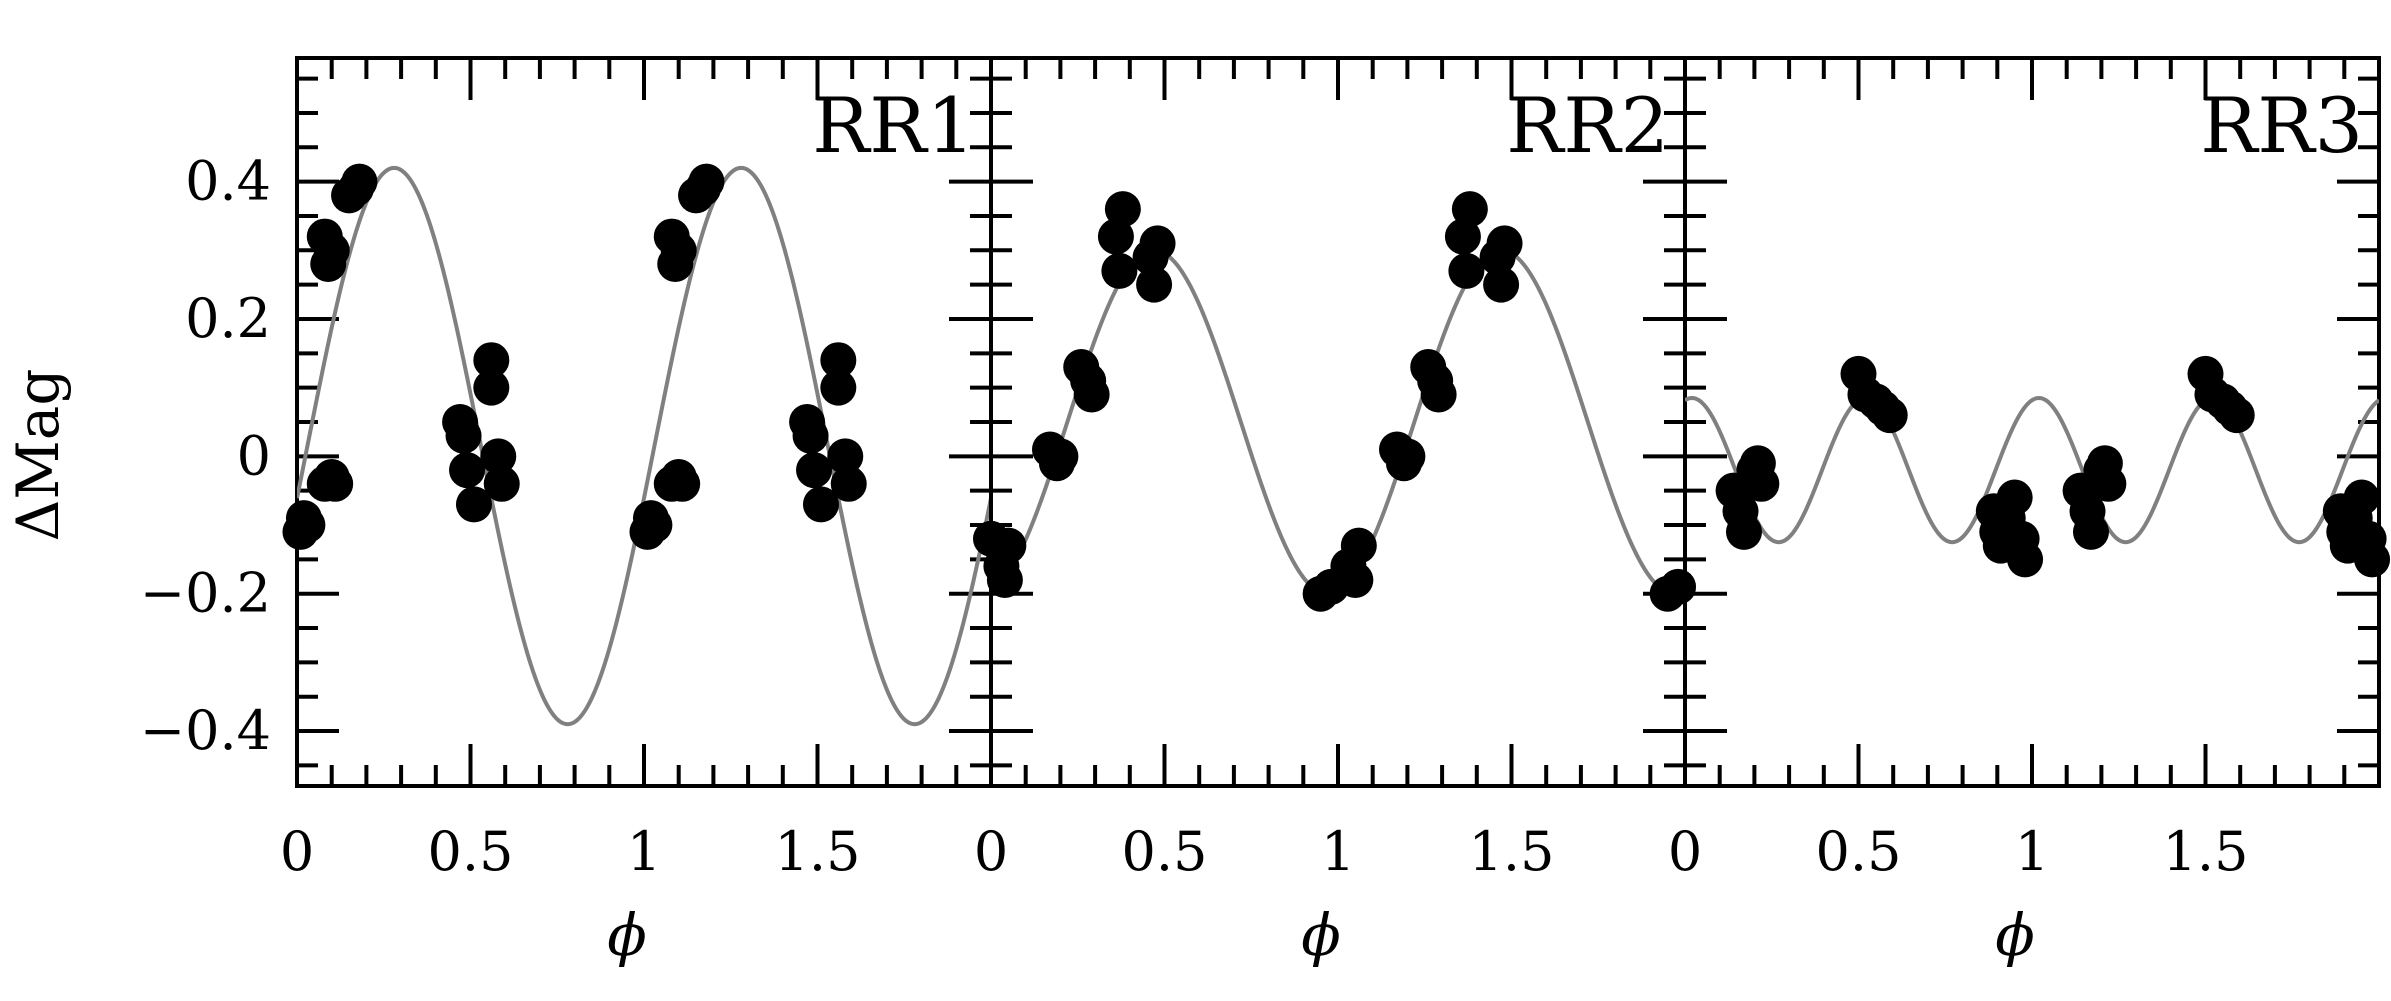 This screenshot has width=2391, height=1001. I want to click on panel-title: RR3, so click(2281, 125).